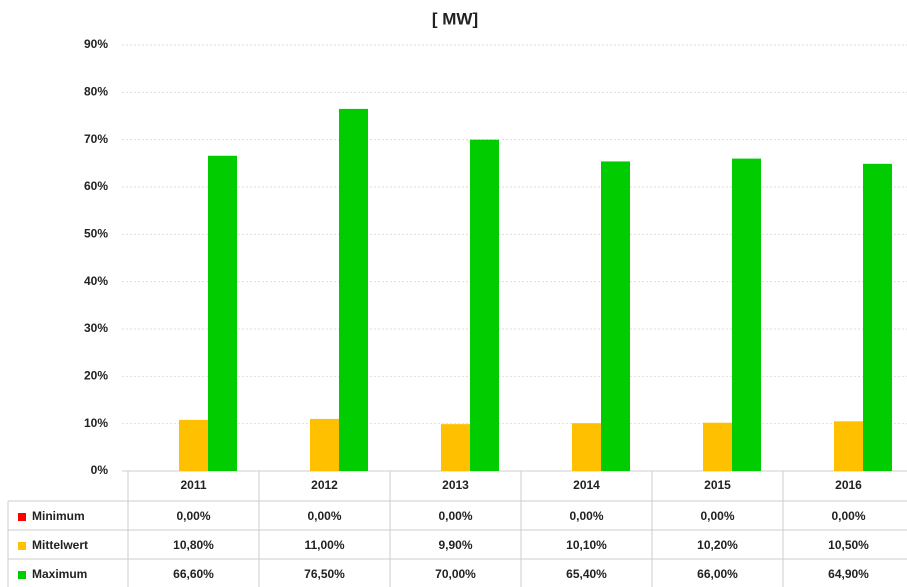  What do you see at coordinates (60, 545) in the screenshot?
I see `legend-label: Mittelwert` at bounding box center [60, 545].